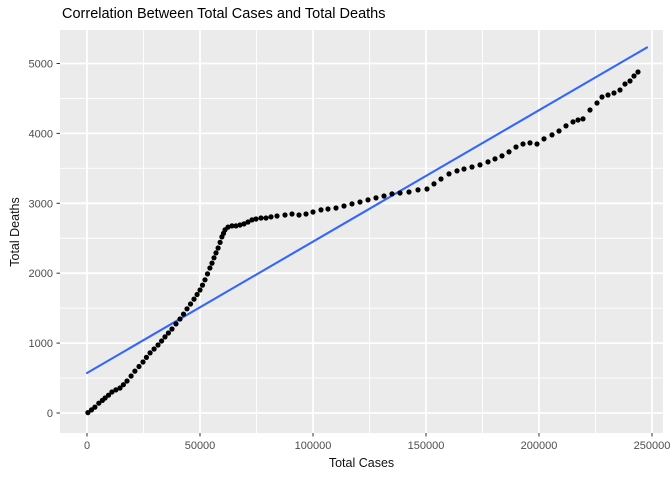  I want to click on y-tick-label: 4000, so click(41, 134).